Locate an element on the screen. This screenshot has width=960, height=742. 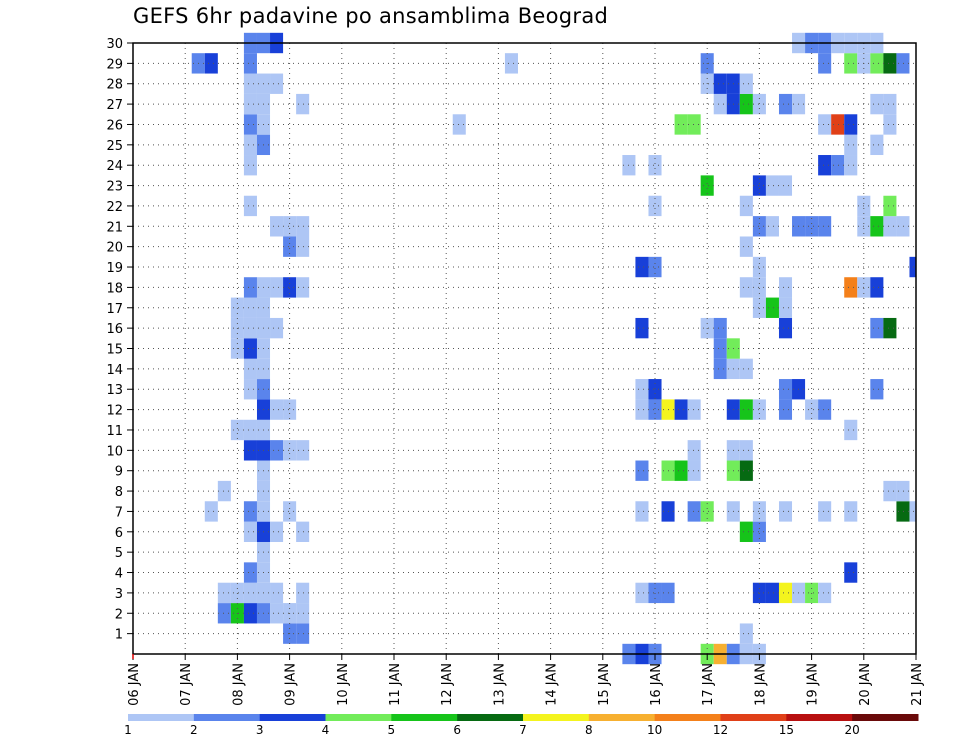
y-tick-label: 23 is located at coordinates (114, 187).